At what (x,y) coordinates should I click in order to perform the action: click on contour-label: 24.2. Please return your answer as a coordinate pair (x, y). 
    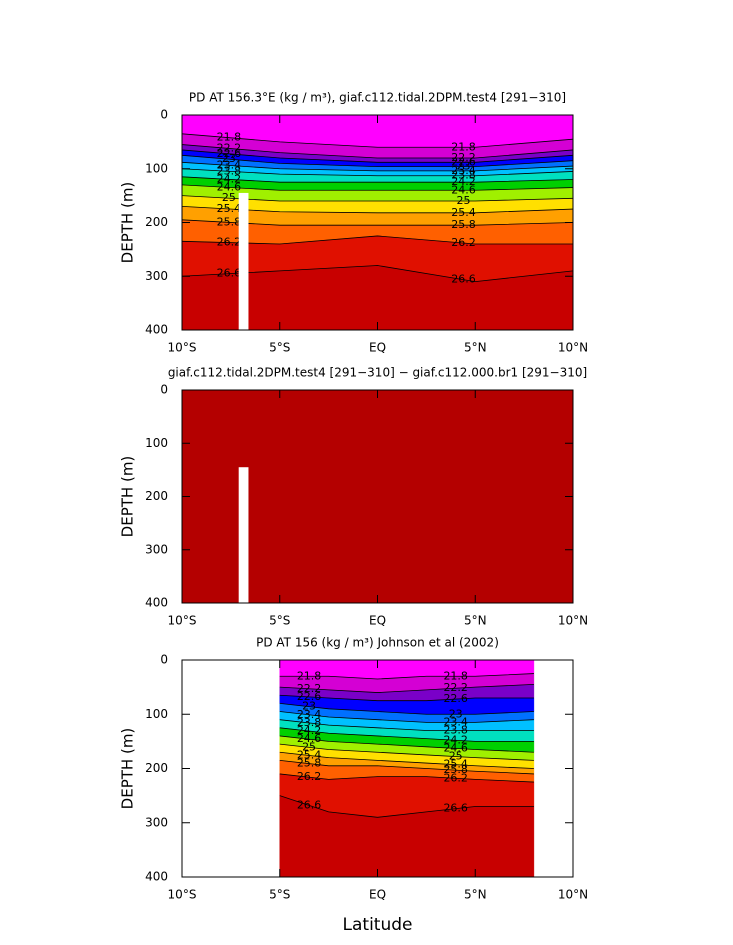
    Looking at the image, I should click on (309, 730).